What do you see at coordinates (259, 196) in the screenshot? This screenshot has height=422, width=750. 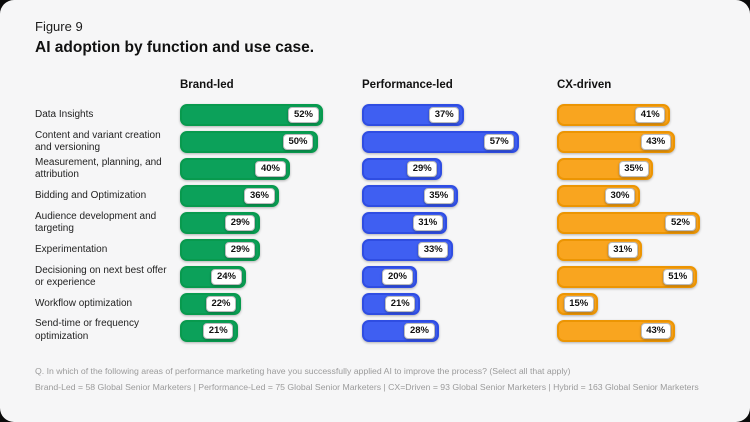 I see `bar-value-label: 36%` at bounding box center [259, 196].